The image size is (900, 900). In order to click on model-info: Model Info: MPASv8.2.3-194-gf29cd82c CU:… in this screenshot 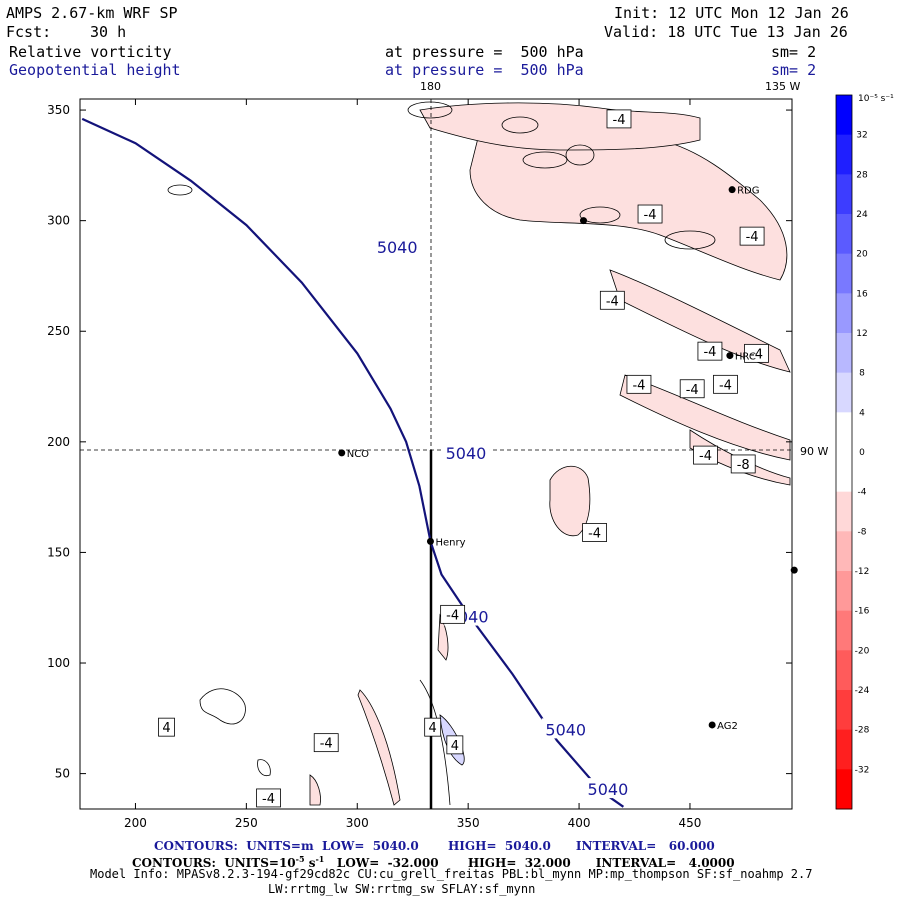, I will do `click(451, 874)`.